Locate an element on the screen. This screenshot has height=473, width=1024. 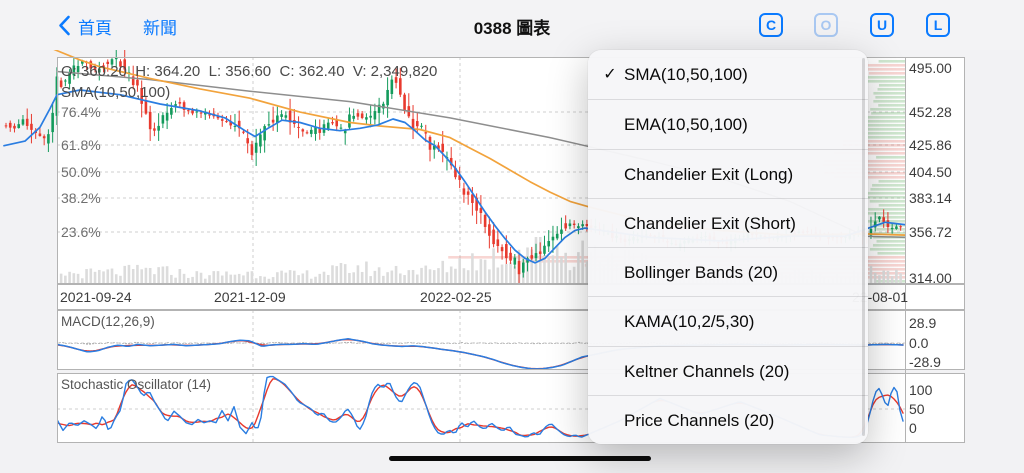
page-title: 0388 圖表 is located at coordinates (512, 28).